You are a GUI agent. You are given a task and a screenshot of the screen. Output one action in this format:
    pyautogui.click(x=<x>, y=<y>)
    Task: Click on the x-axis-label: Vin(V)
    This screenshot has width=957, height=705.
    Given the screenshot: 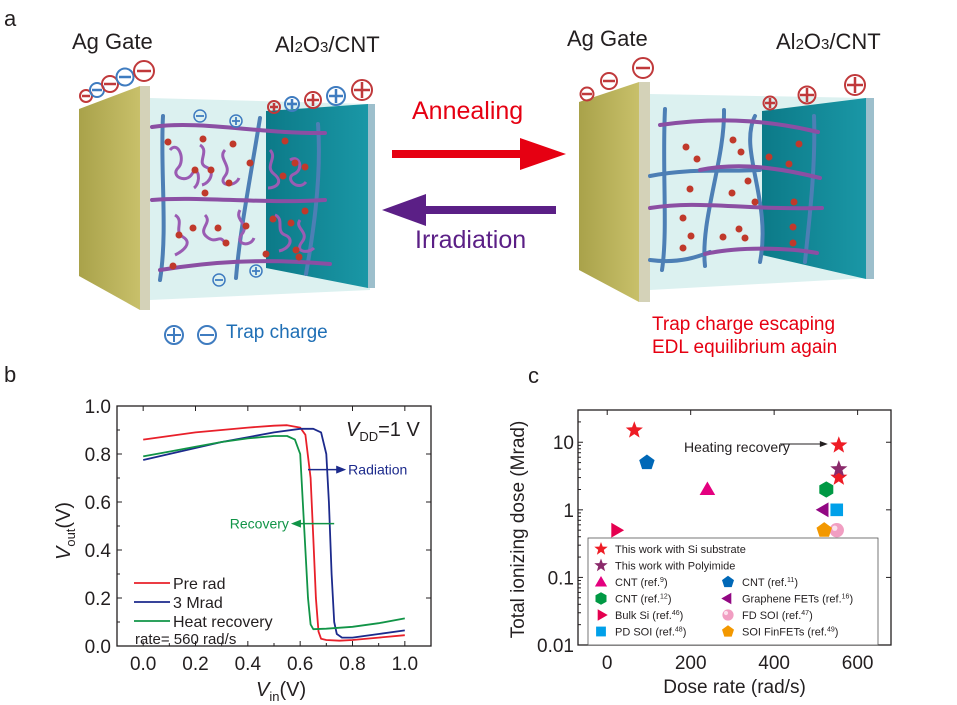 What is the action you would take?
    pyautogui.click(x=281, y=691)
    